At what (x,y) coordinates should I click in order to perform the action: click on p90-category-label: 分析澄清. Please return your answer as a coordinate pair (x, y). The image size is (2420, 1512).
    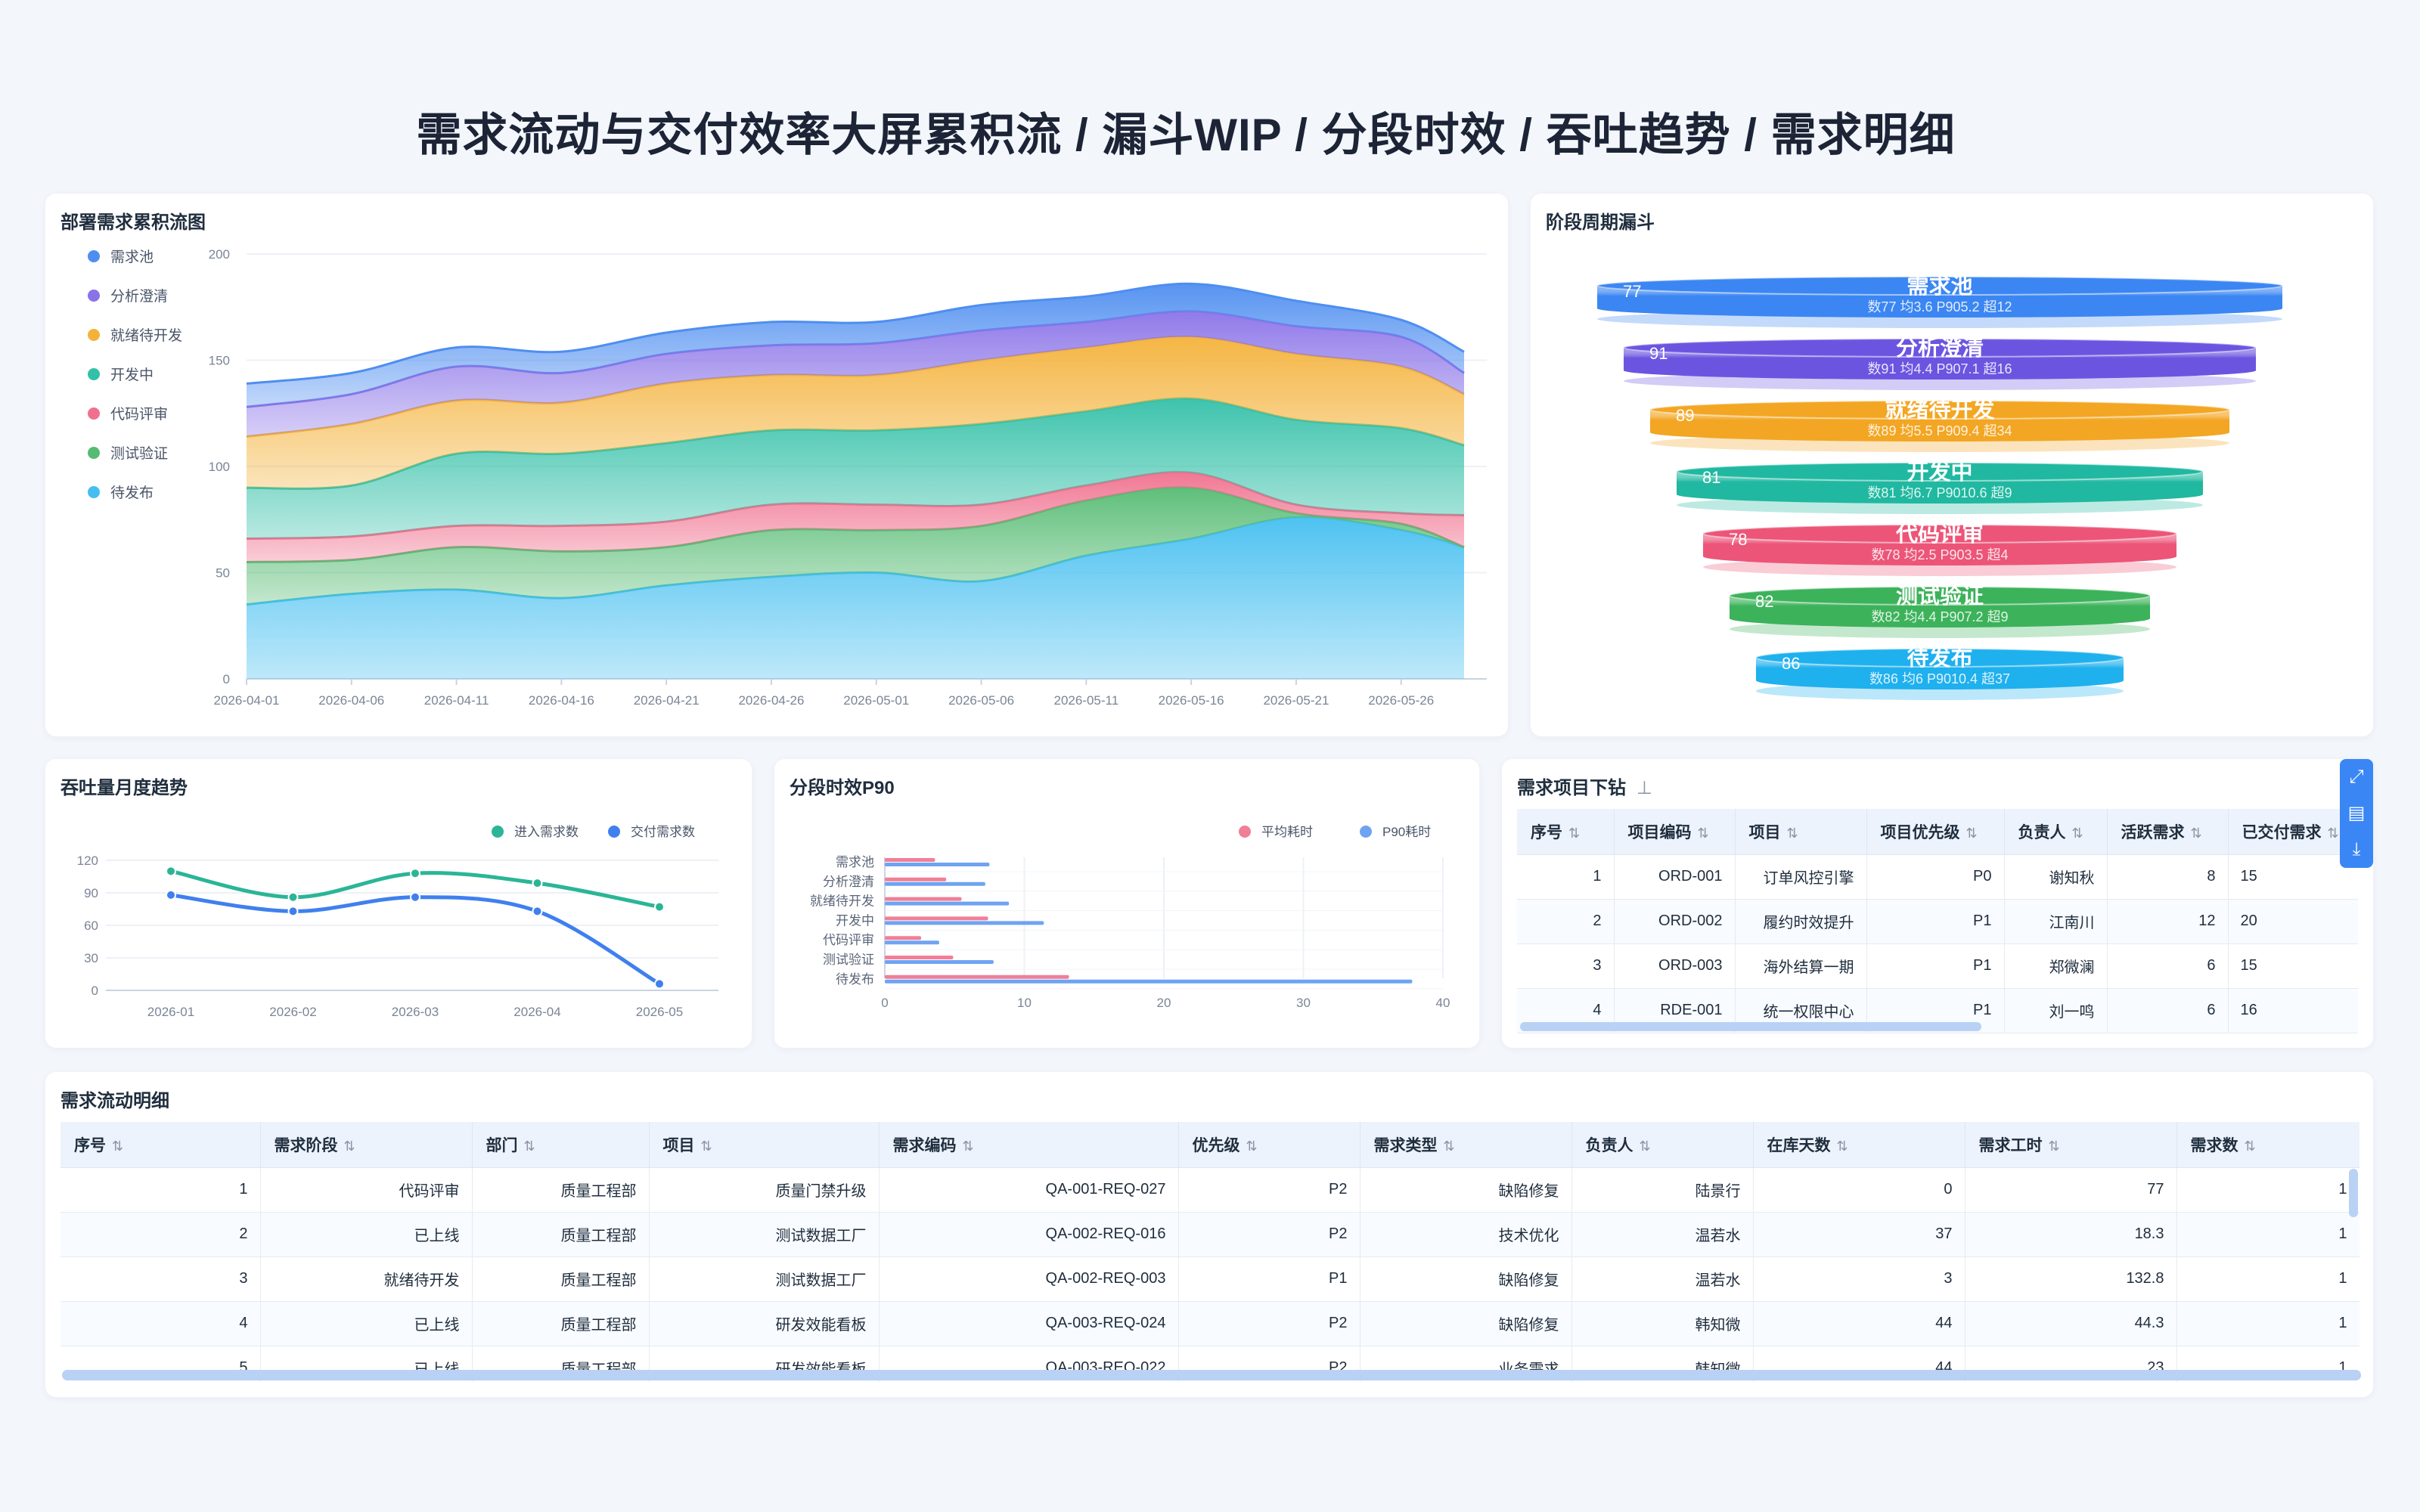
    Looking at the image, I should click on (849, 882).